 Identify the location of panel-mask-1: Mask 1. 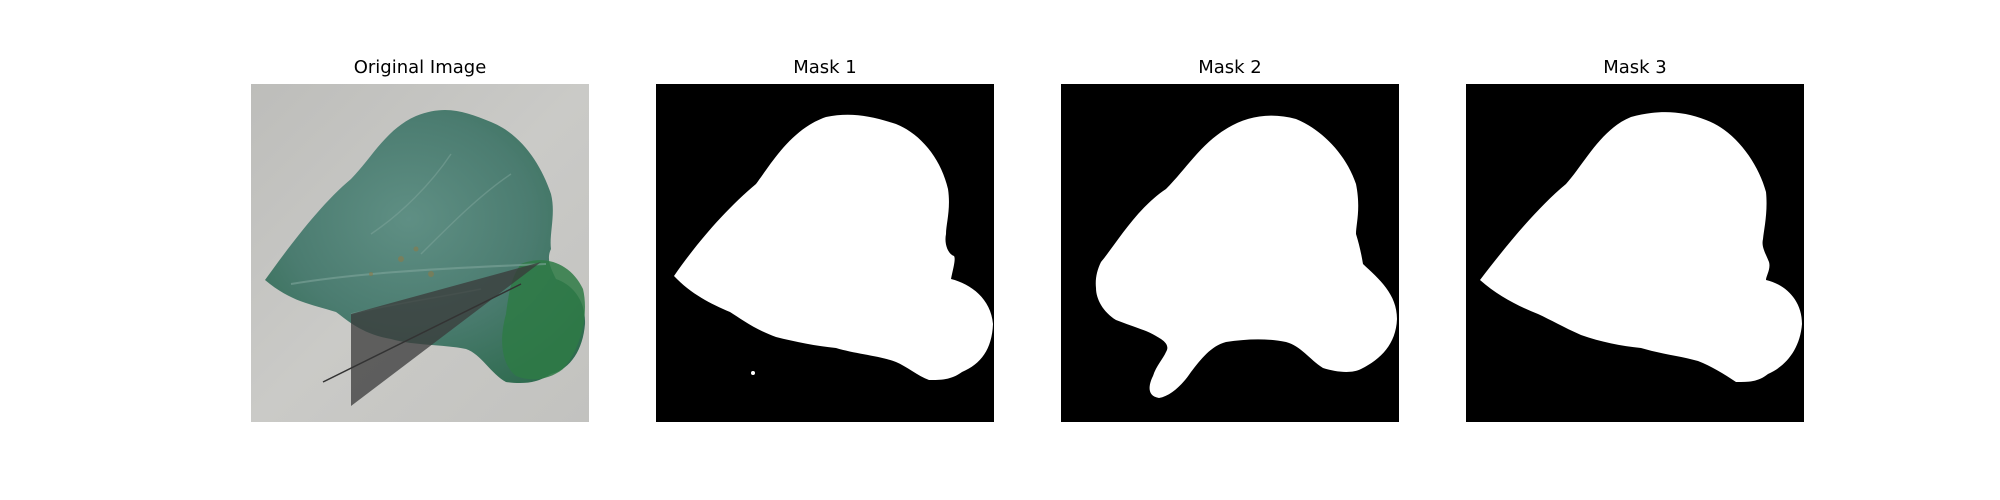
(825, 220).